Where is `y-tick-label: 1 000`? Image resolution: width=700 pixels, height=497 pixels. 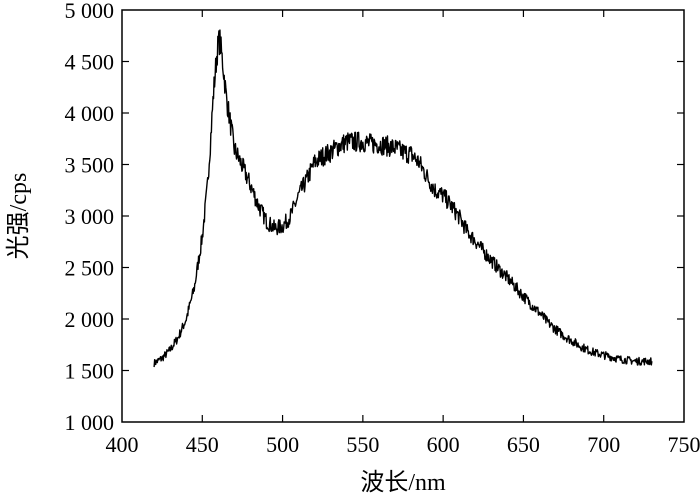
y-tick-label: 1 000 is located at coordinates (90, 422).